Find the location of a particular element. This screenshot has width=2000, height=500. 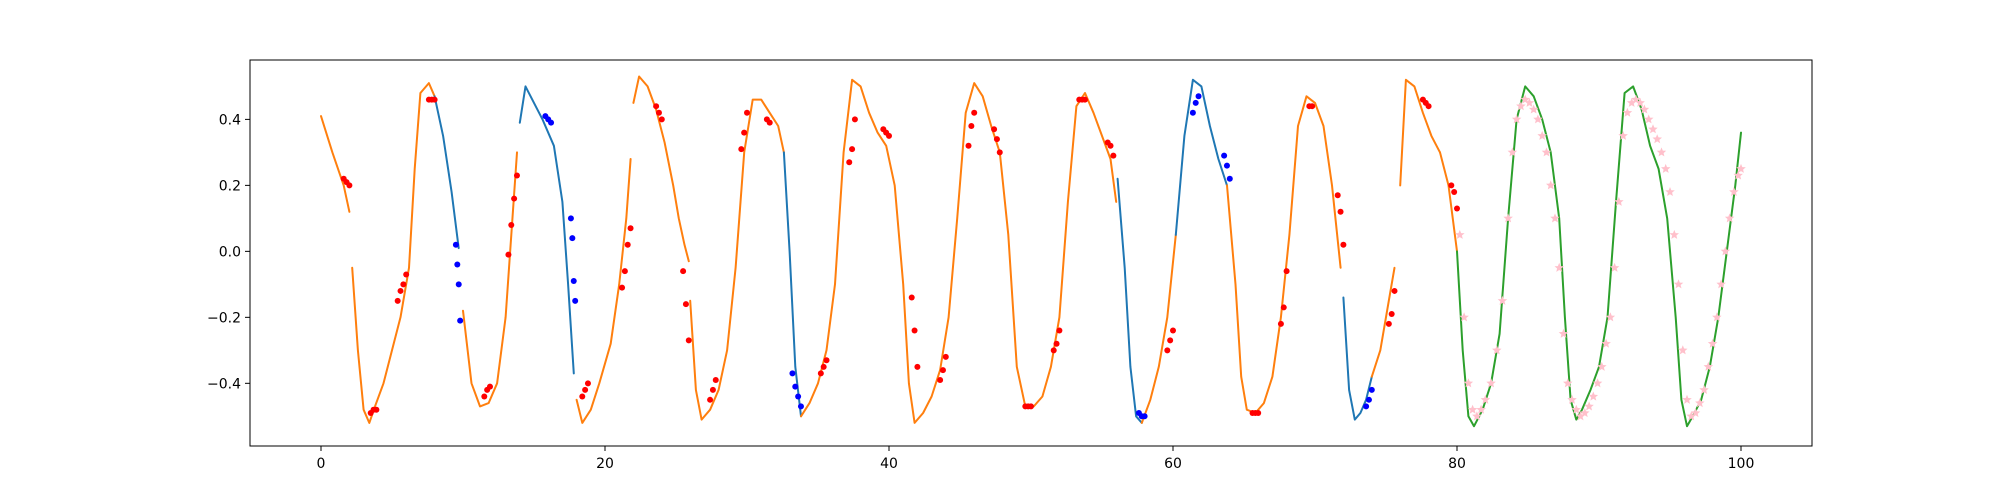

y-tick-label: 0.2 is located at coordinates (230, 186).